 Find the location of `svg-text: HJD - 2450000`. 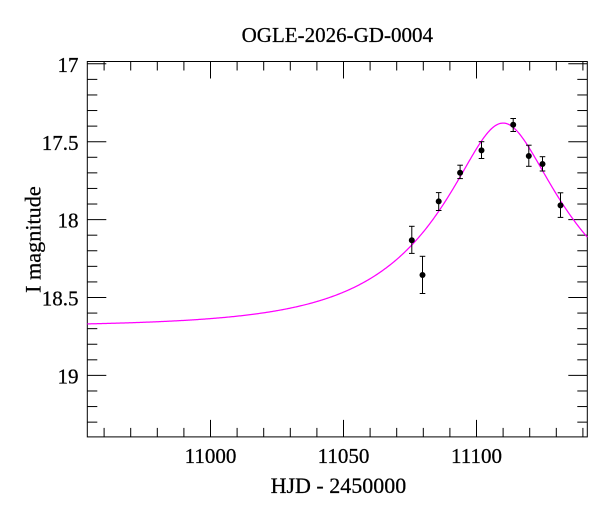

svg-text: HJD - 2450000 is located at coordinates (339, 485).